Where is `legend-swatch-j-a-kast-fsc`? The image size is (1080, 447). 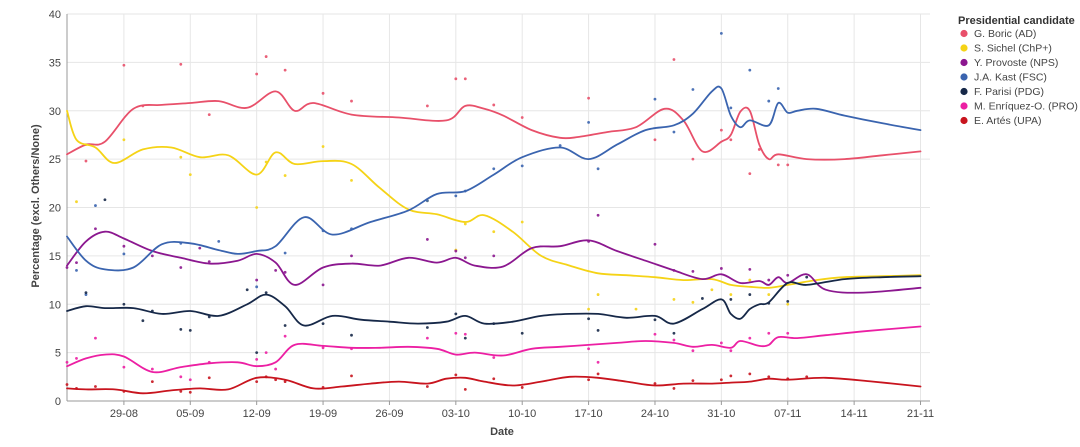 legend-swatch-j-a-kast-fsc is located at coordinates (964, 77).